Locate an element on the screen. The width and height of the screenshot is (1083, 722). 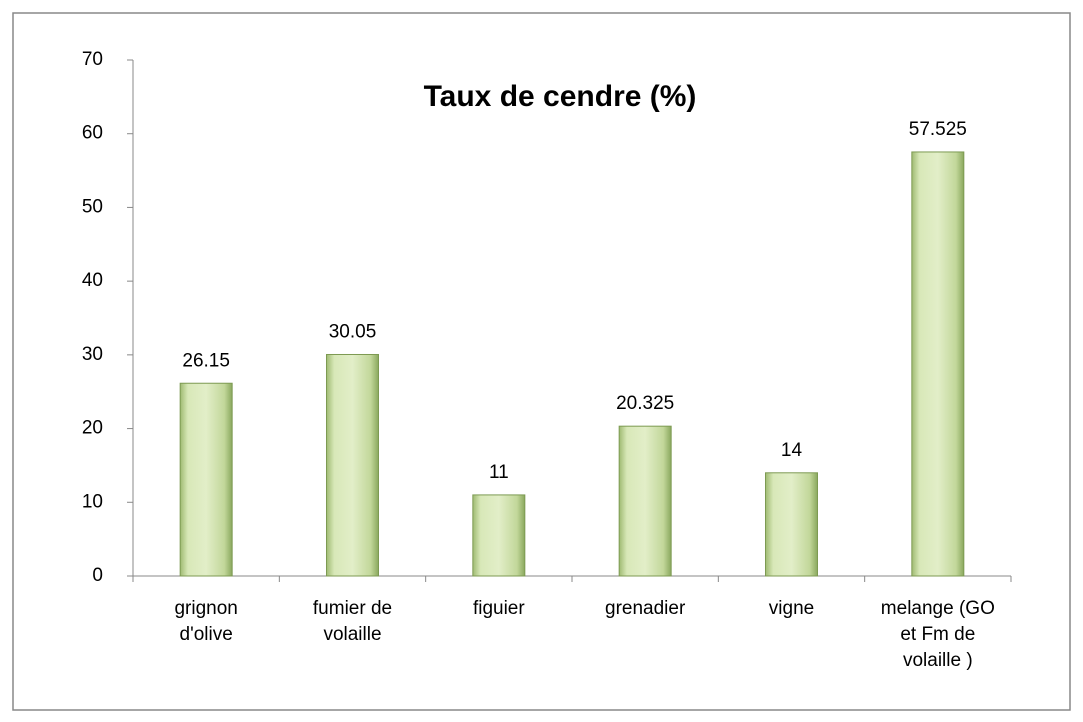
y-tick-label: 20 is located at coordinates (92, 428).